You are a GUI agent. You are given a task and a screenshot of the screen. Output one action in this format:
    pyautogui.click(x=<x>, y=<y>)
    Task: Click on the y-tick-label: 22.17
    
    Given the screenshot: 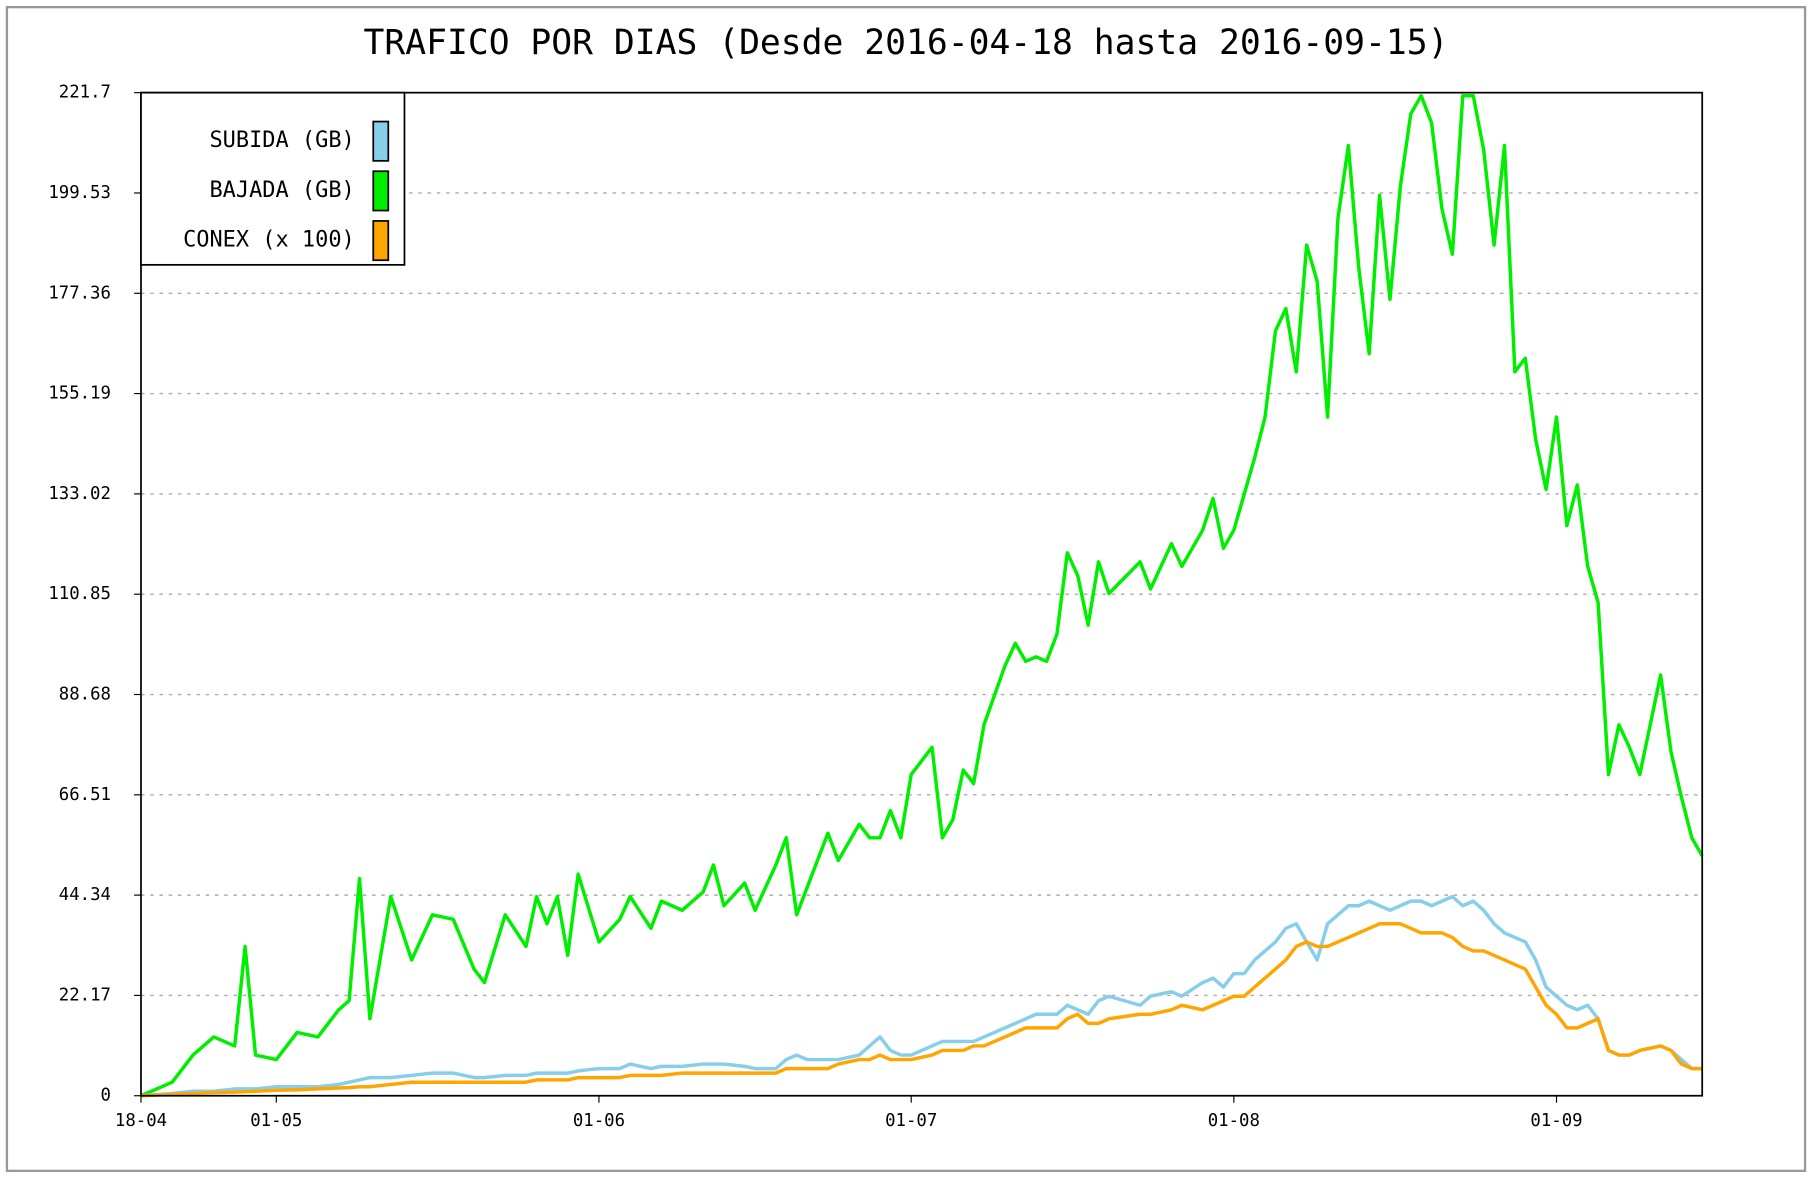 What is the action you would take?
    pyautogui.click(x=85, y=995)
    